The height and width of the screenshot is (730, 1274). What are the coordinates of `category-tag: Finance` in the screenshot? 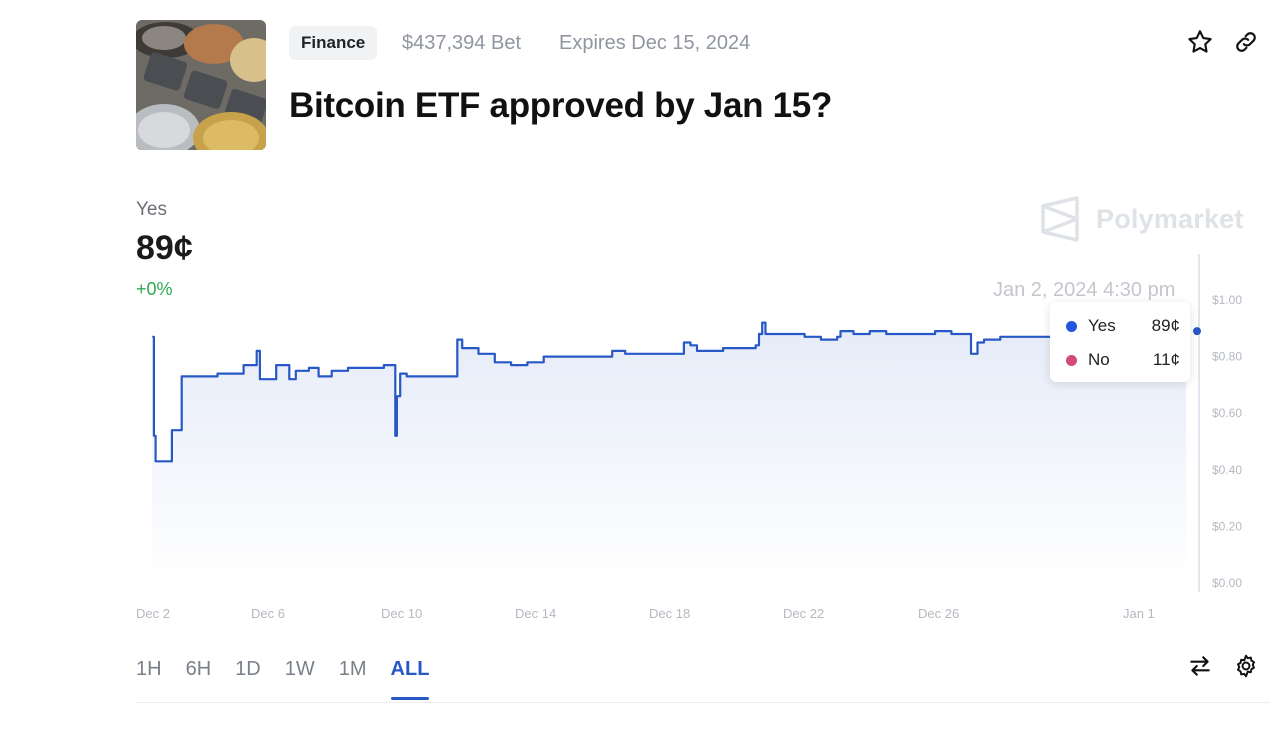 It's located at (333, 43).